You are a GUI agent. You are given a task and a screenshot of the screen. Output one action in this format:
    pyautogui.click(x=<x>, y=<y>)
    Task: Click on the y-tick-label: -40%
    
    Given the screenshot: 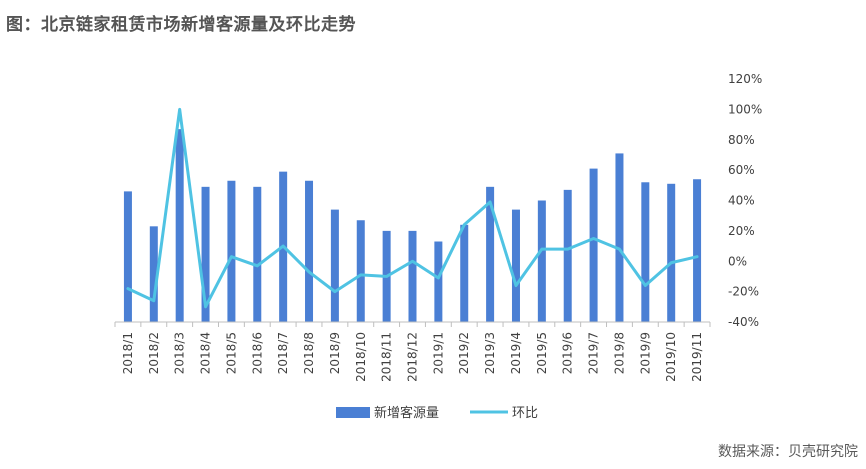 What is the action you would take?
    pyautogui.click(x=743, y=322)
    